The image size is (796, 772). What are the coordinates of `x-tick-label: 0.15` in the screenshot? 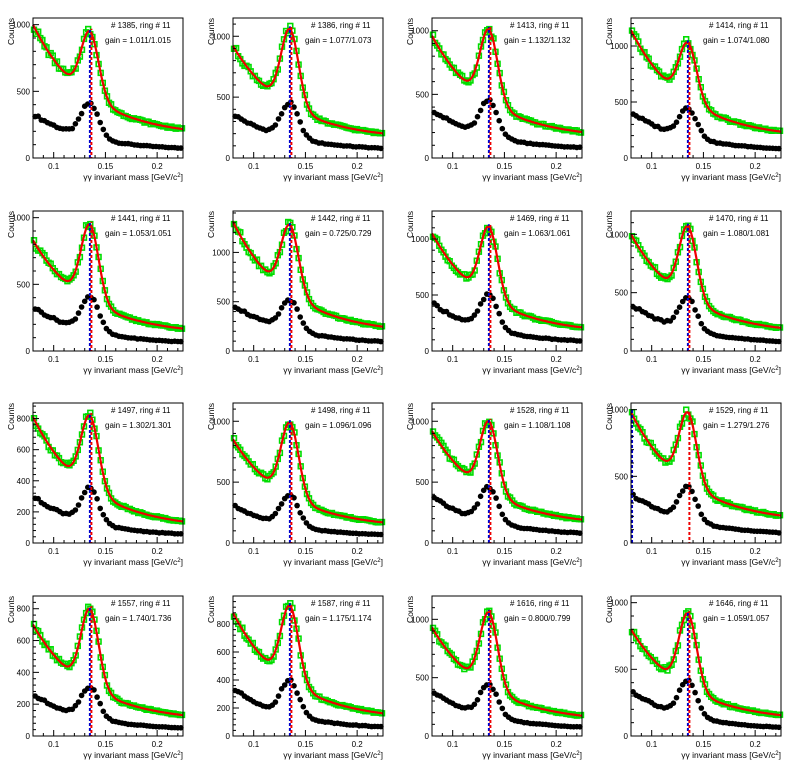 It's located at (704, 359).